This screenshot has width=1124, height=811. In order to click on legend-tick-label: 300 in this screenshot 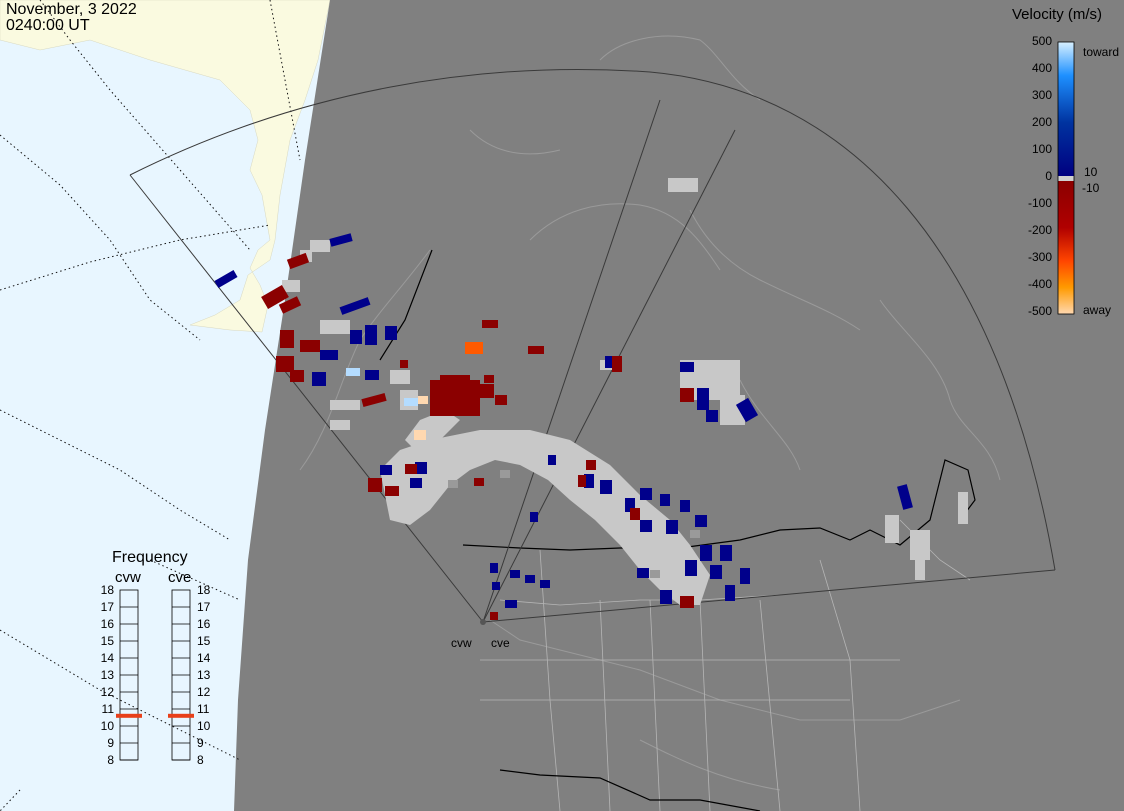, I will do `click(1041, 95)`.